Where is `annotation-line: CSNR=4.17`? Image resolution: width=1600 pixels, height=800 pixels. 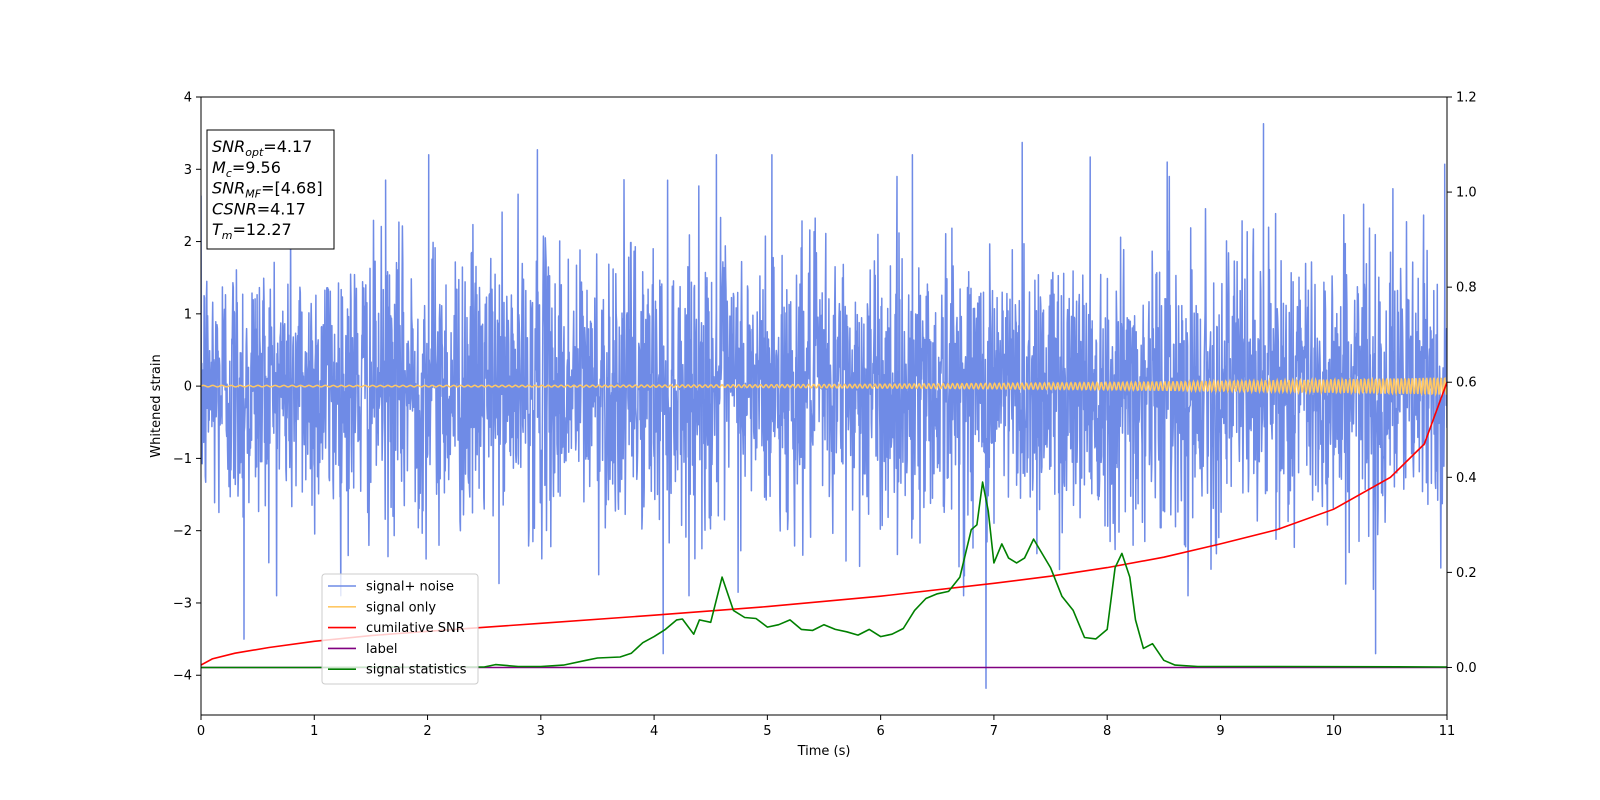
annotation-line: CSNR=4.17 is located at coordinates (259, 208).